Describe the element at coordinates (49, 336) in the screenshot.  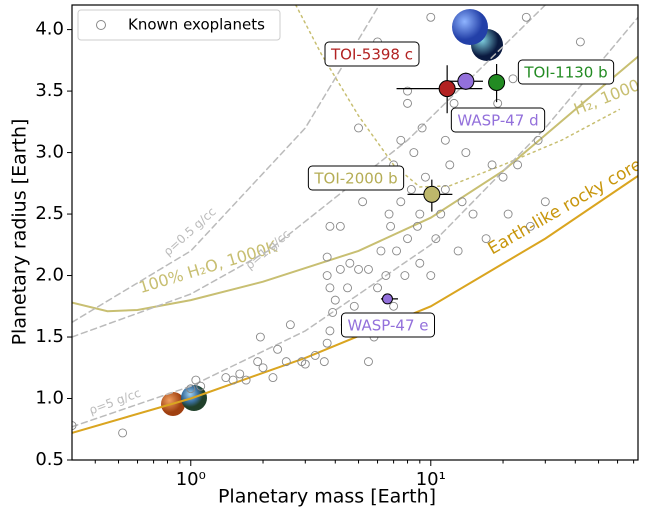
I see `y-tick-label: 1.5` at that location.